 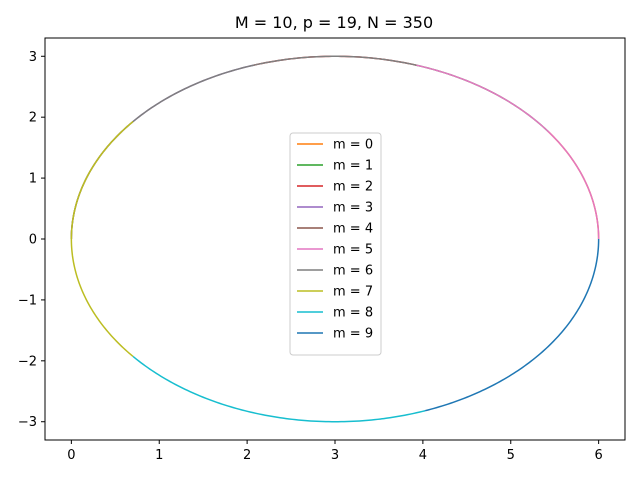 I want to click on x-tick-label: 6, so click(x=598, y=455).